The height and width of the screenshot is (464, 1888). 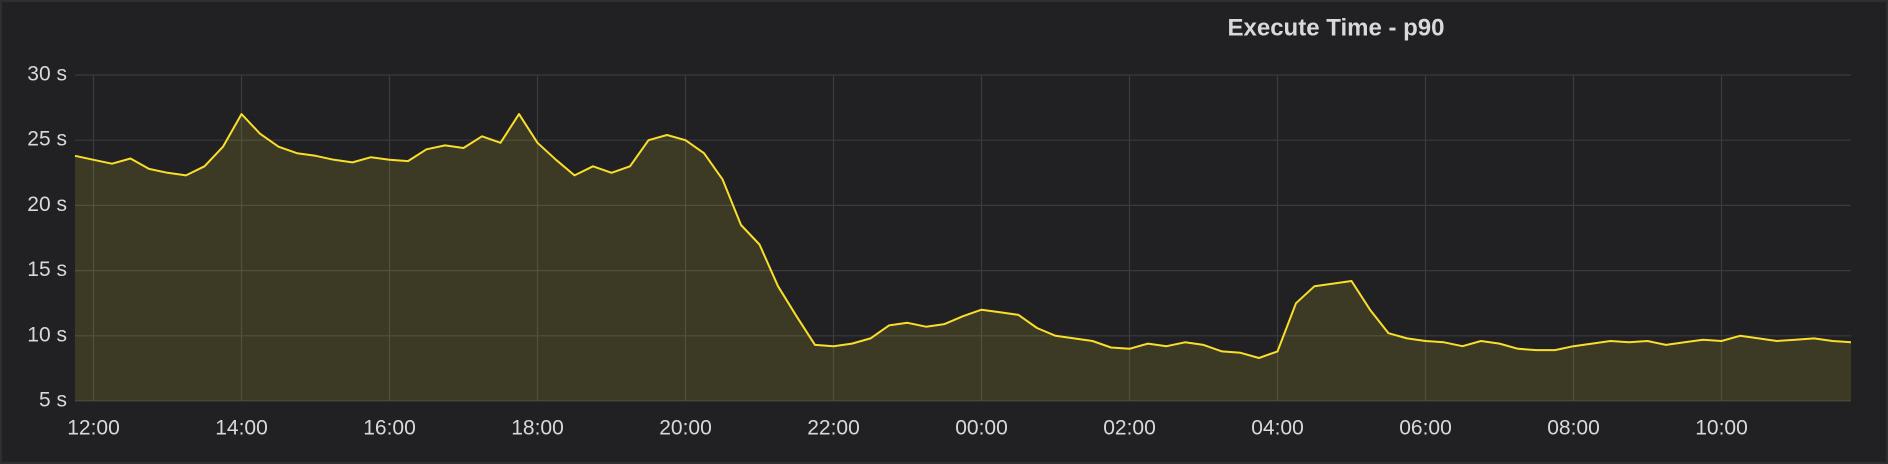 What do you see at coordinates (1573, 428) in the screenshot?
I see `x-tick-label: 08:00` at bounding box center [1573, 428].